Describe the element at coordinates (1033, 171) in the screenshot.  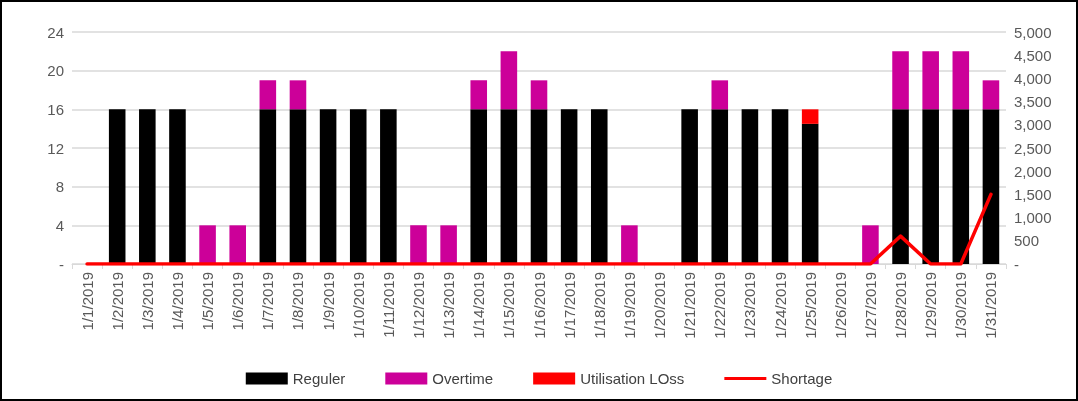
I see `y2-tick-label: 2,000` at that location.